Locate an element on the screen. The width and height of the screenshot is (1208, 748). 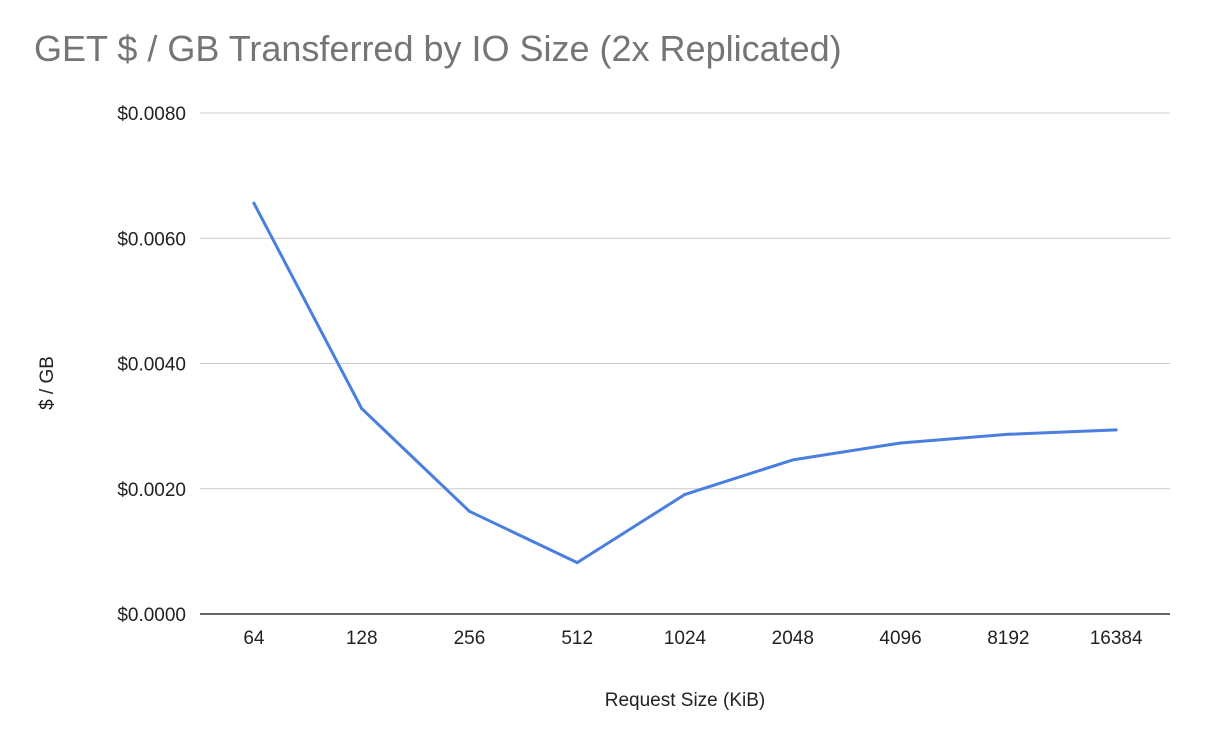
x-tick-label: 512 is located at coordinates (577, 638).